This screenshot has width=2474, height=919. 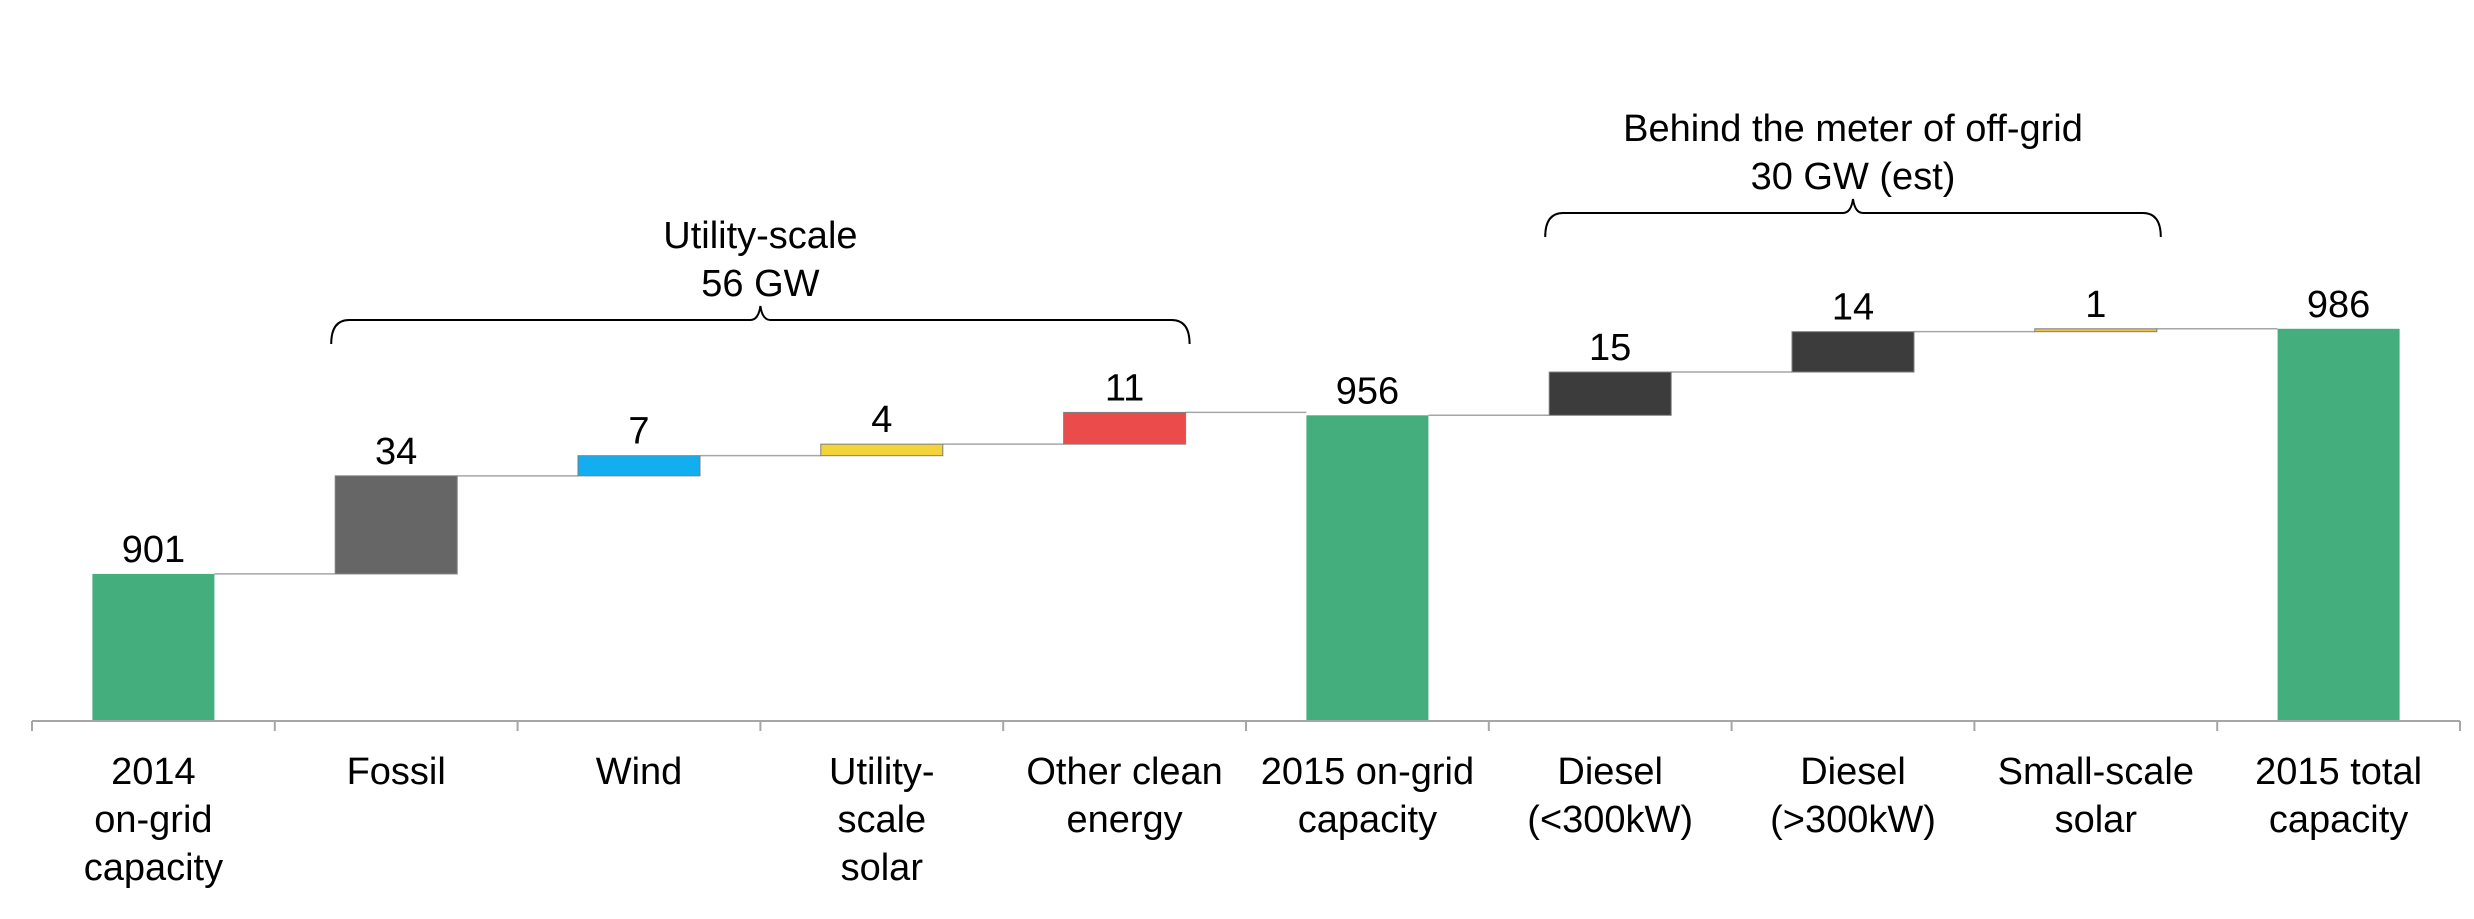 I want to click on value-label: 956, so click(x=1367, y=391).